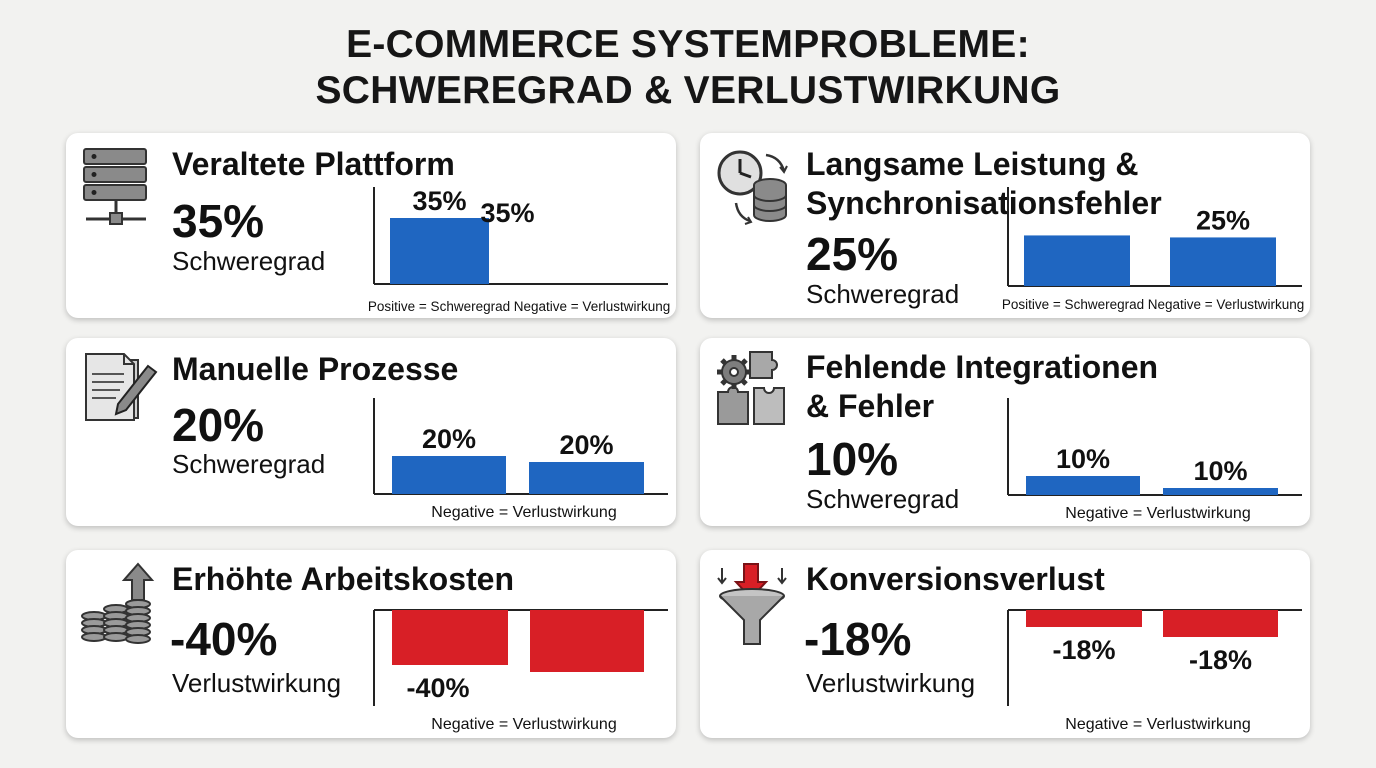 This screenshot has width=1376, height=768. Describe the element at coordinates (313, 164) in the screenshot. I see `card-title: Veraltete Plattform` at that location.